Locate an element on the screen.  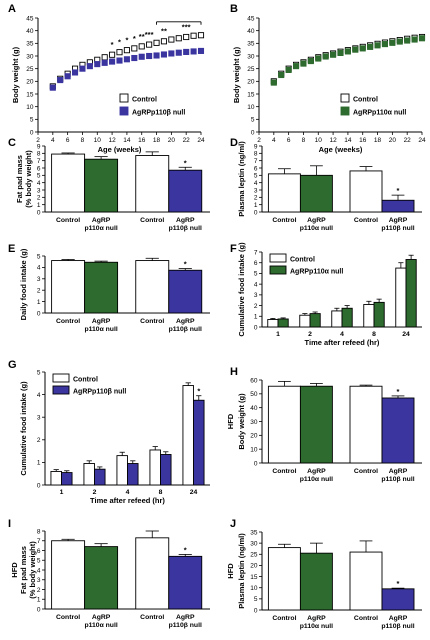
panel-i-y-axis-label: Fat pad mass is located at coordinates (23, 570).